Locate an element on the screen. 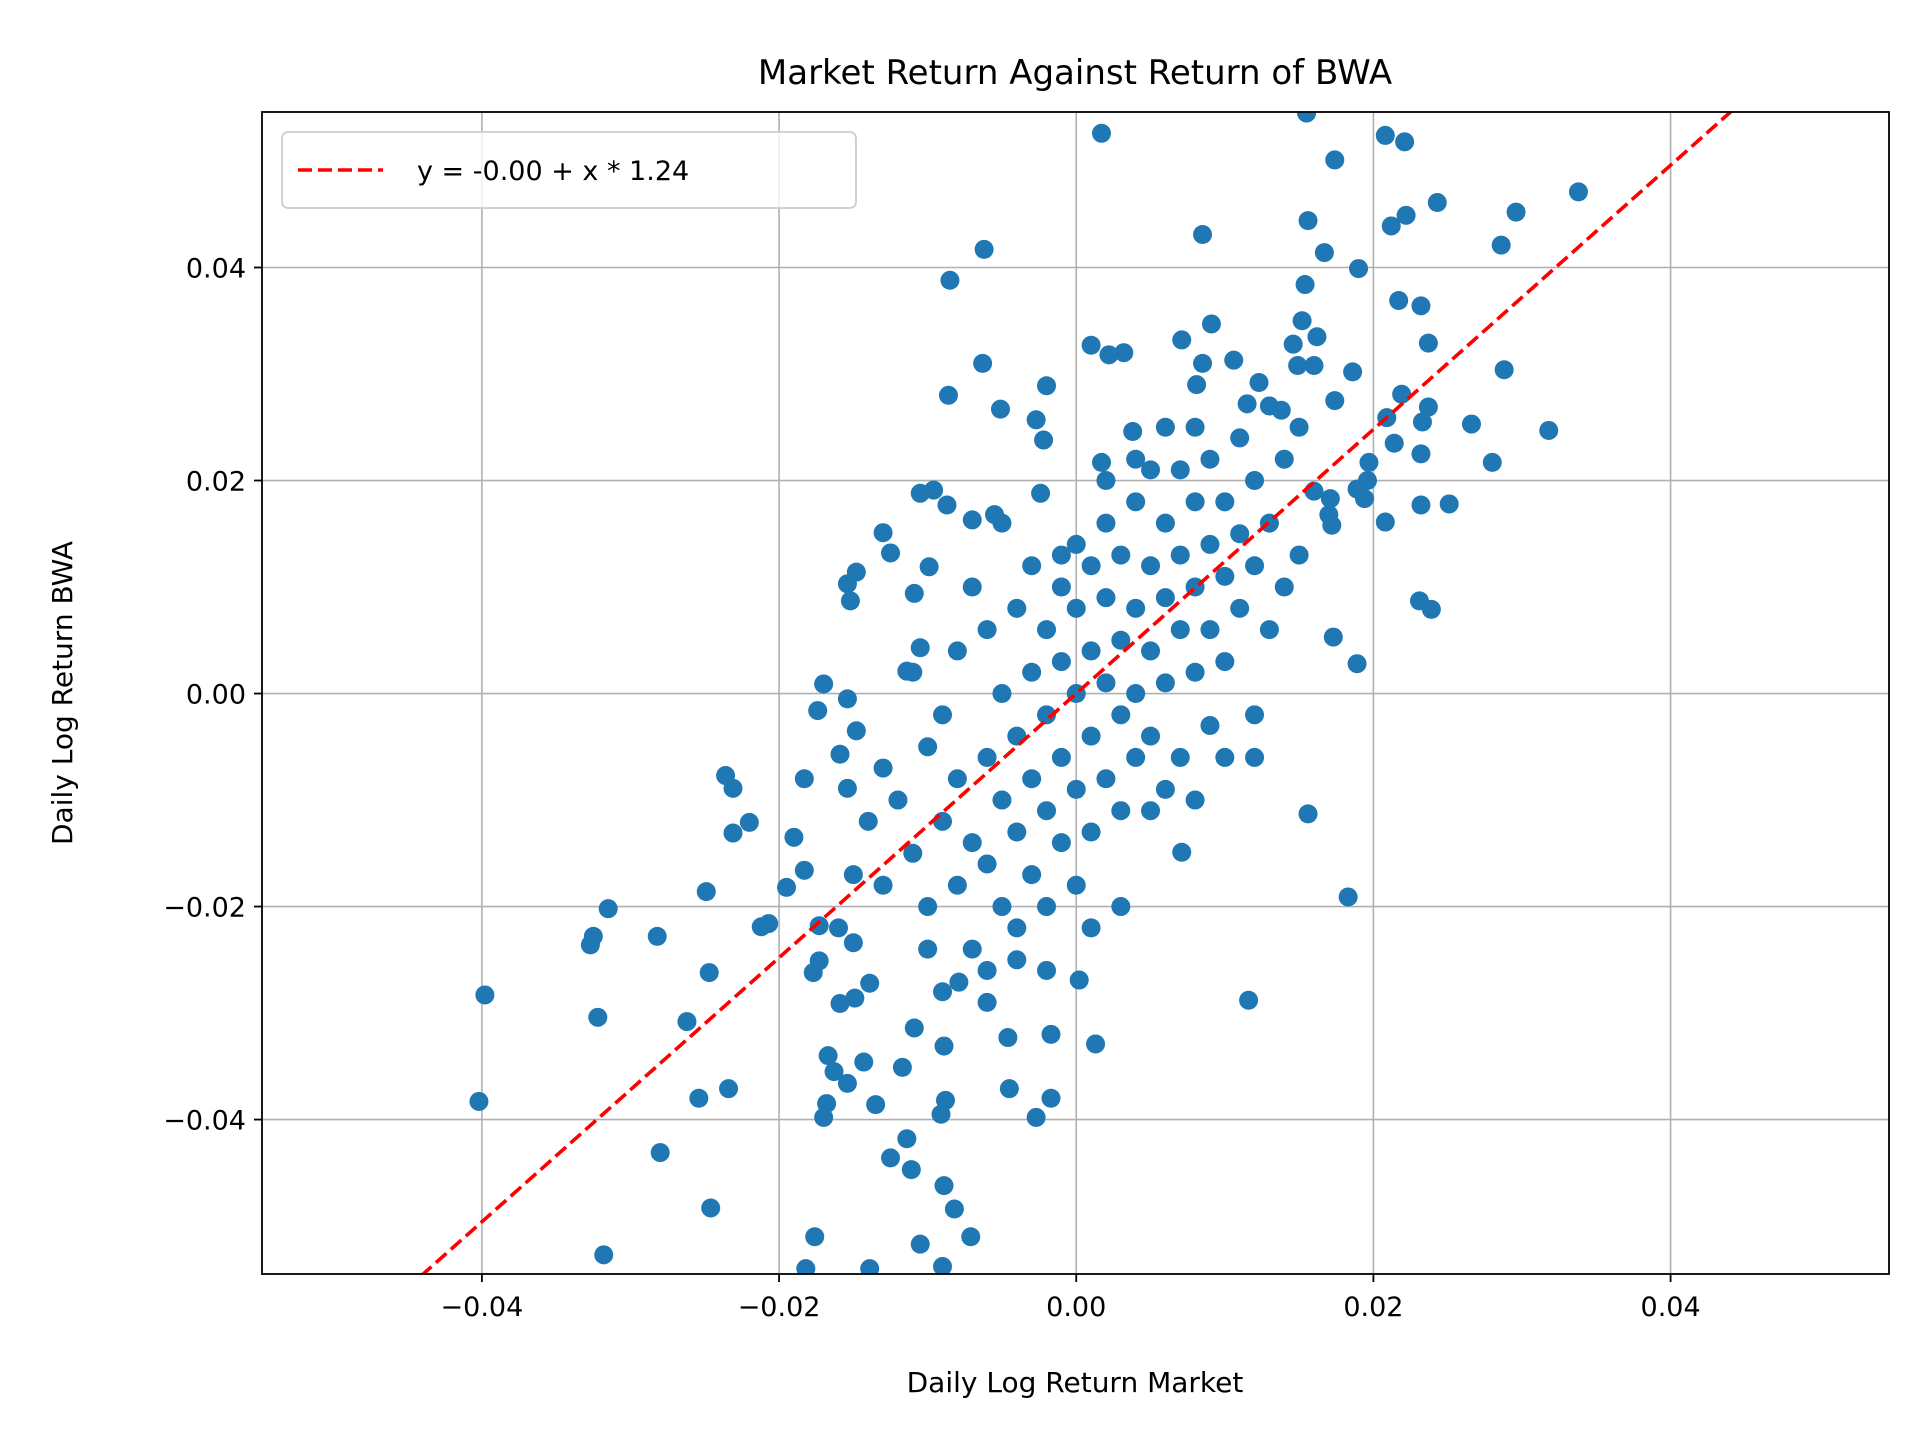 The height and width of the screenshot is (1440, 1920). x-tick-label: 0.02 is located at coordinates (1373, 1307).